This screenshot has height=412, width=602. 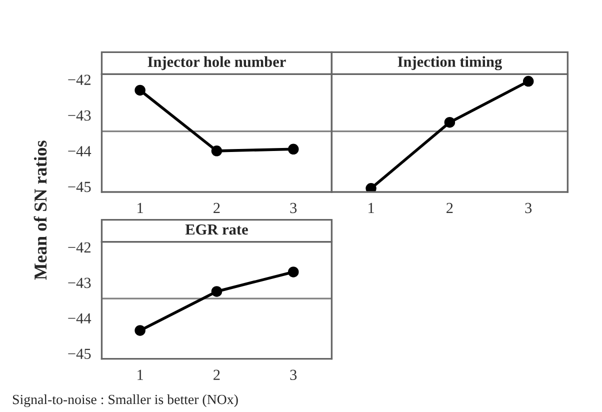 I want to click on text: Signal-to-noise : Smaller is better (NOx), so click(x=125, y=401).